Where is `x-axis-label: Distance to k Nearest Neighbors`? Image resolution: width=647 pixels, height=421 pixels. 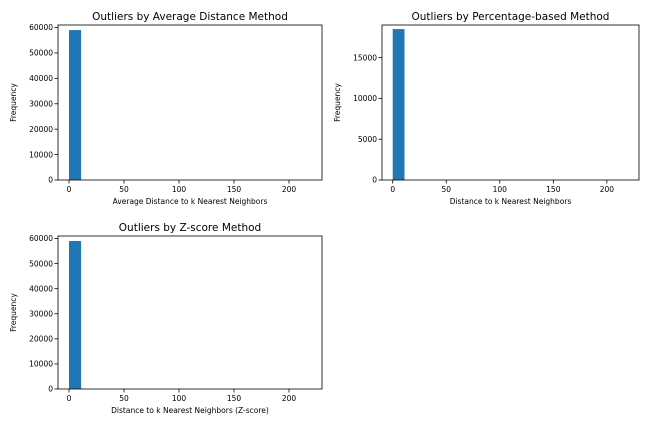 x-axis-label: Distance to k Nearest Neighbors is located at coordinates (511, 201).